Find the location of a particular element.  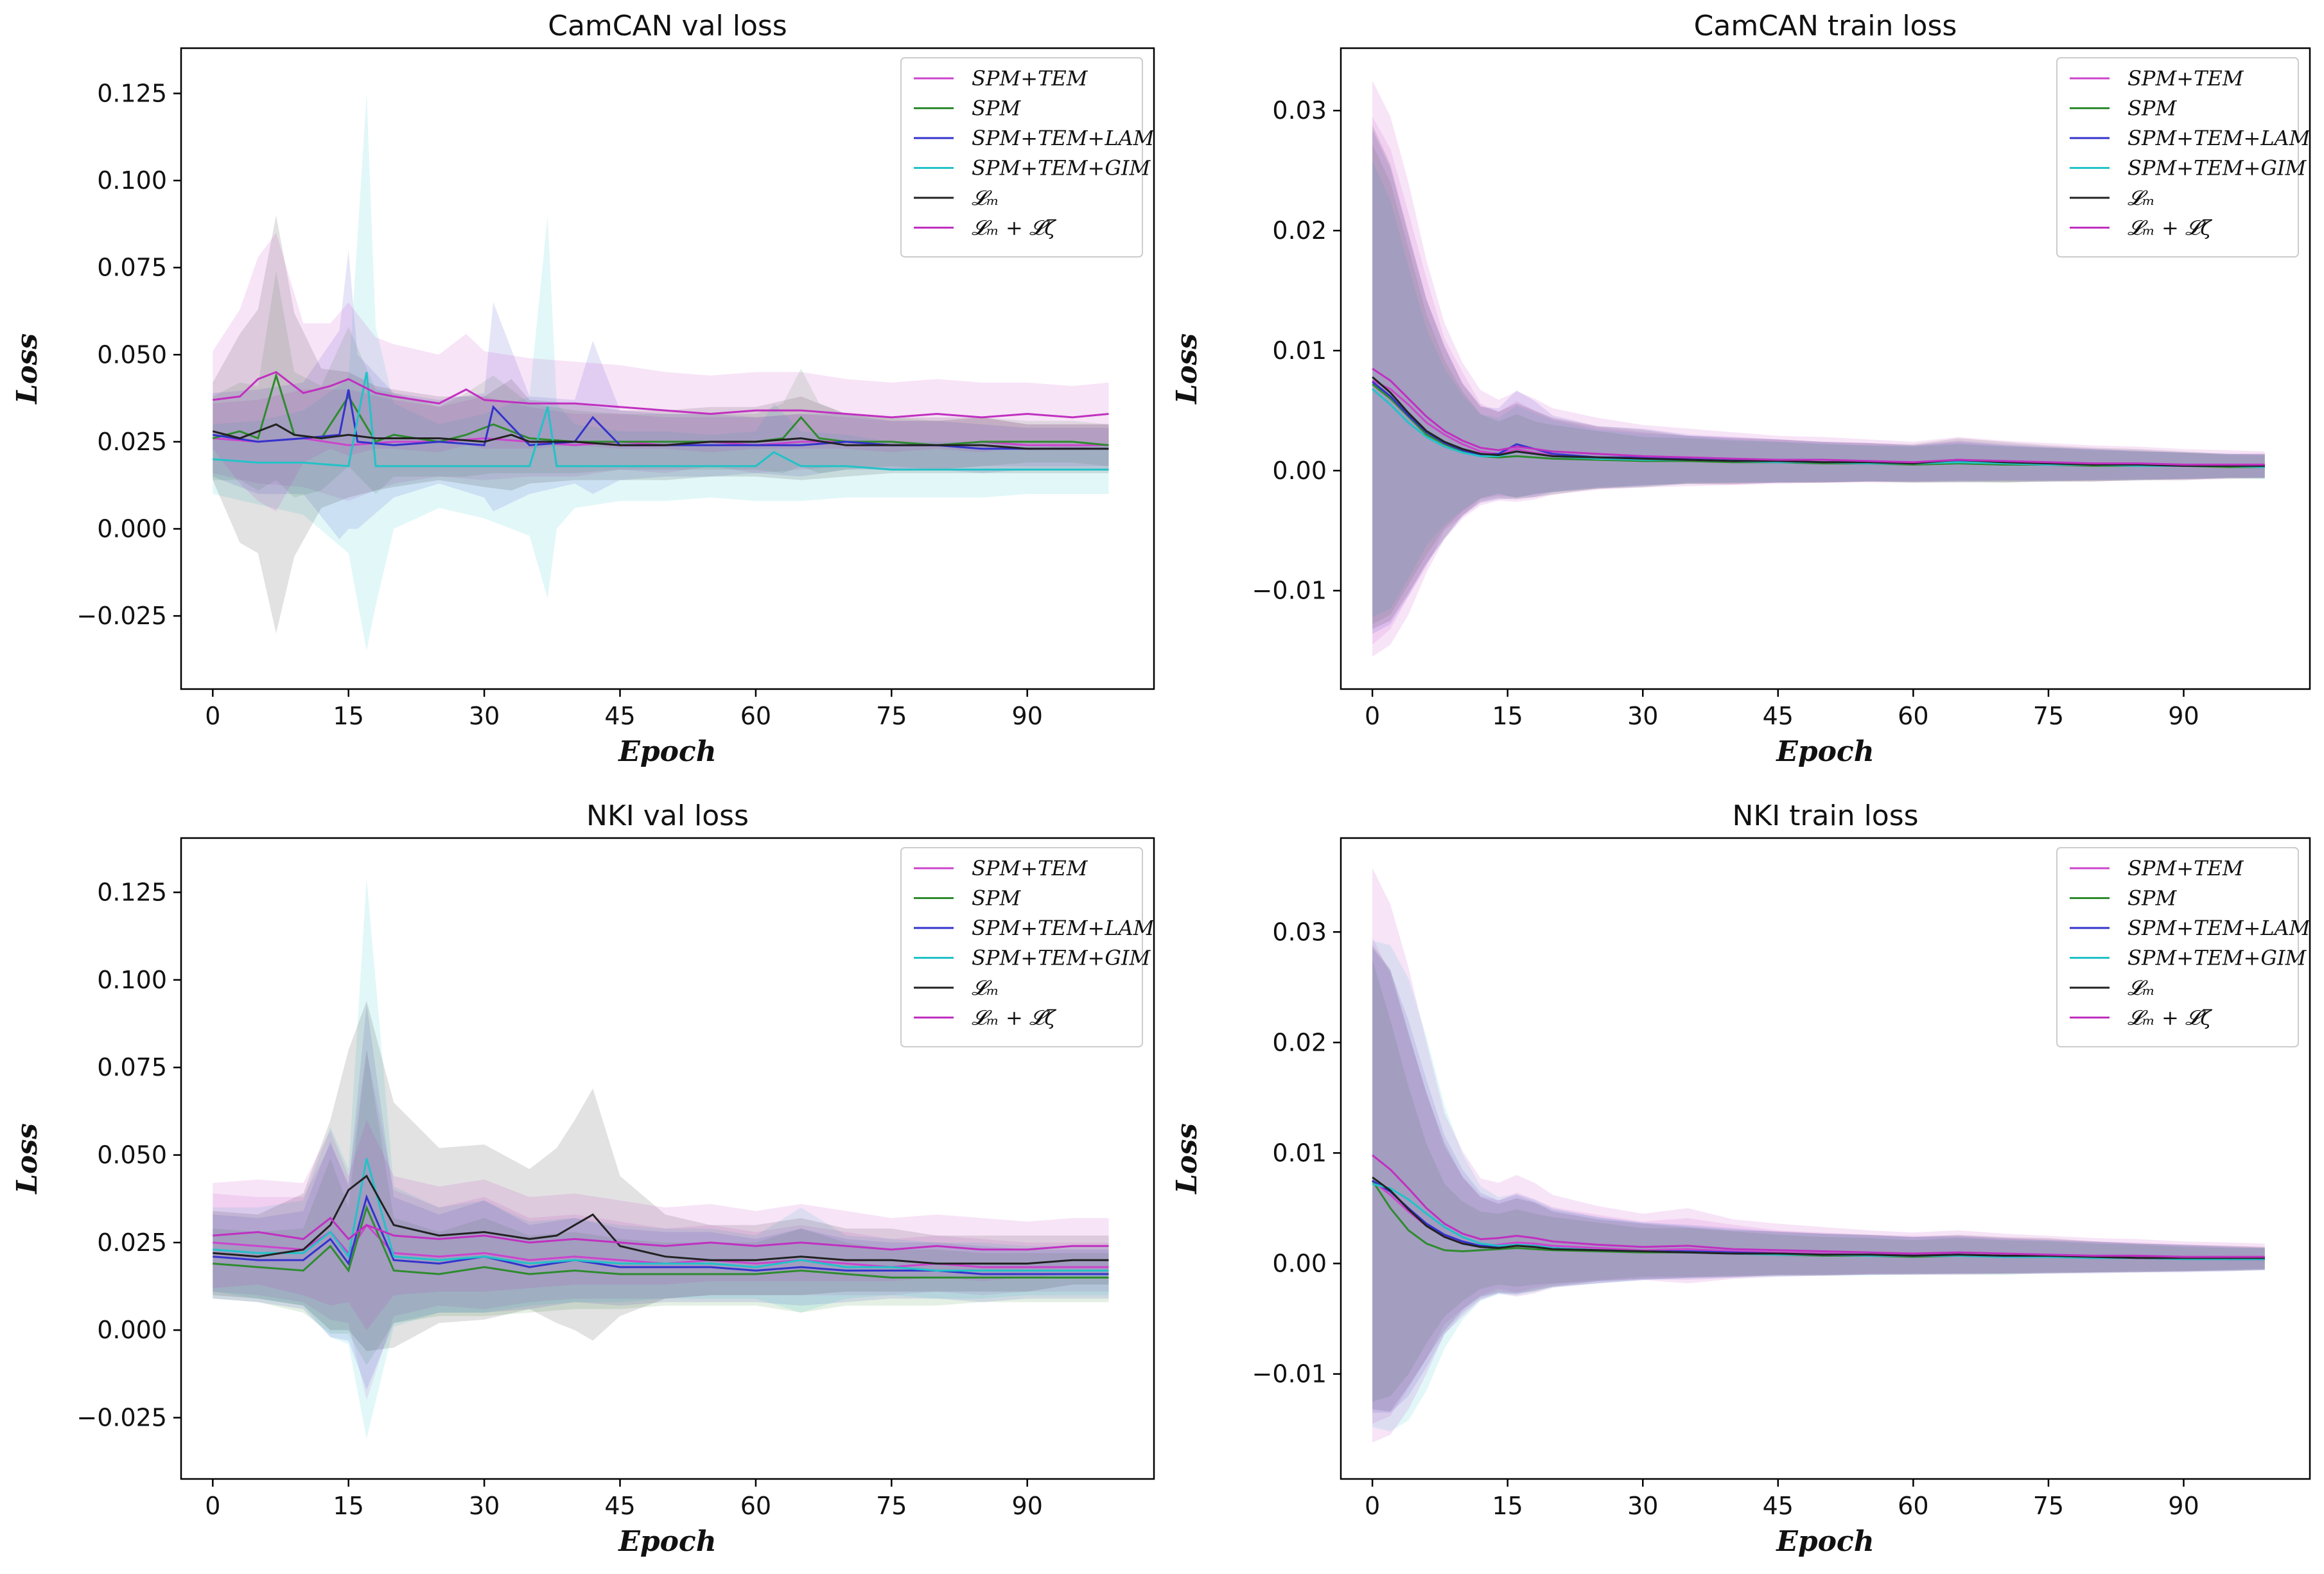

y-tick-label: 0.025 is located at coordinates (132, 442).